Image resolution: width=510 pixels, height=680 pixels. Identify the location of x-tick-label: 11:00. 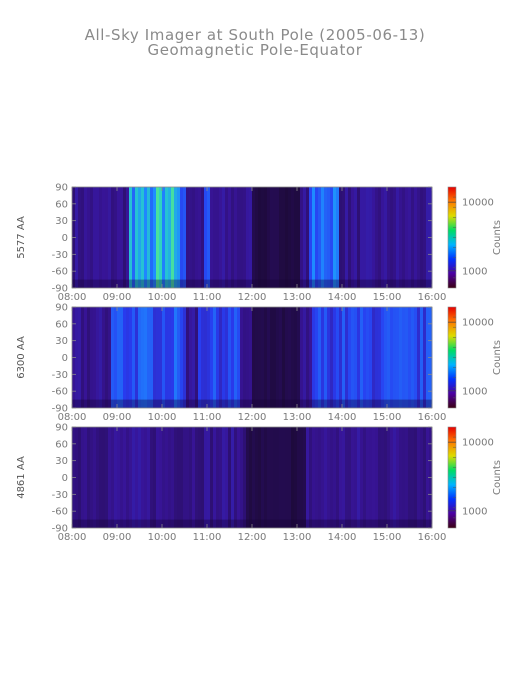
(207, 297).